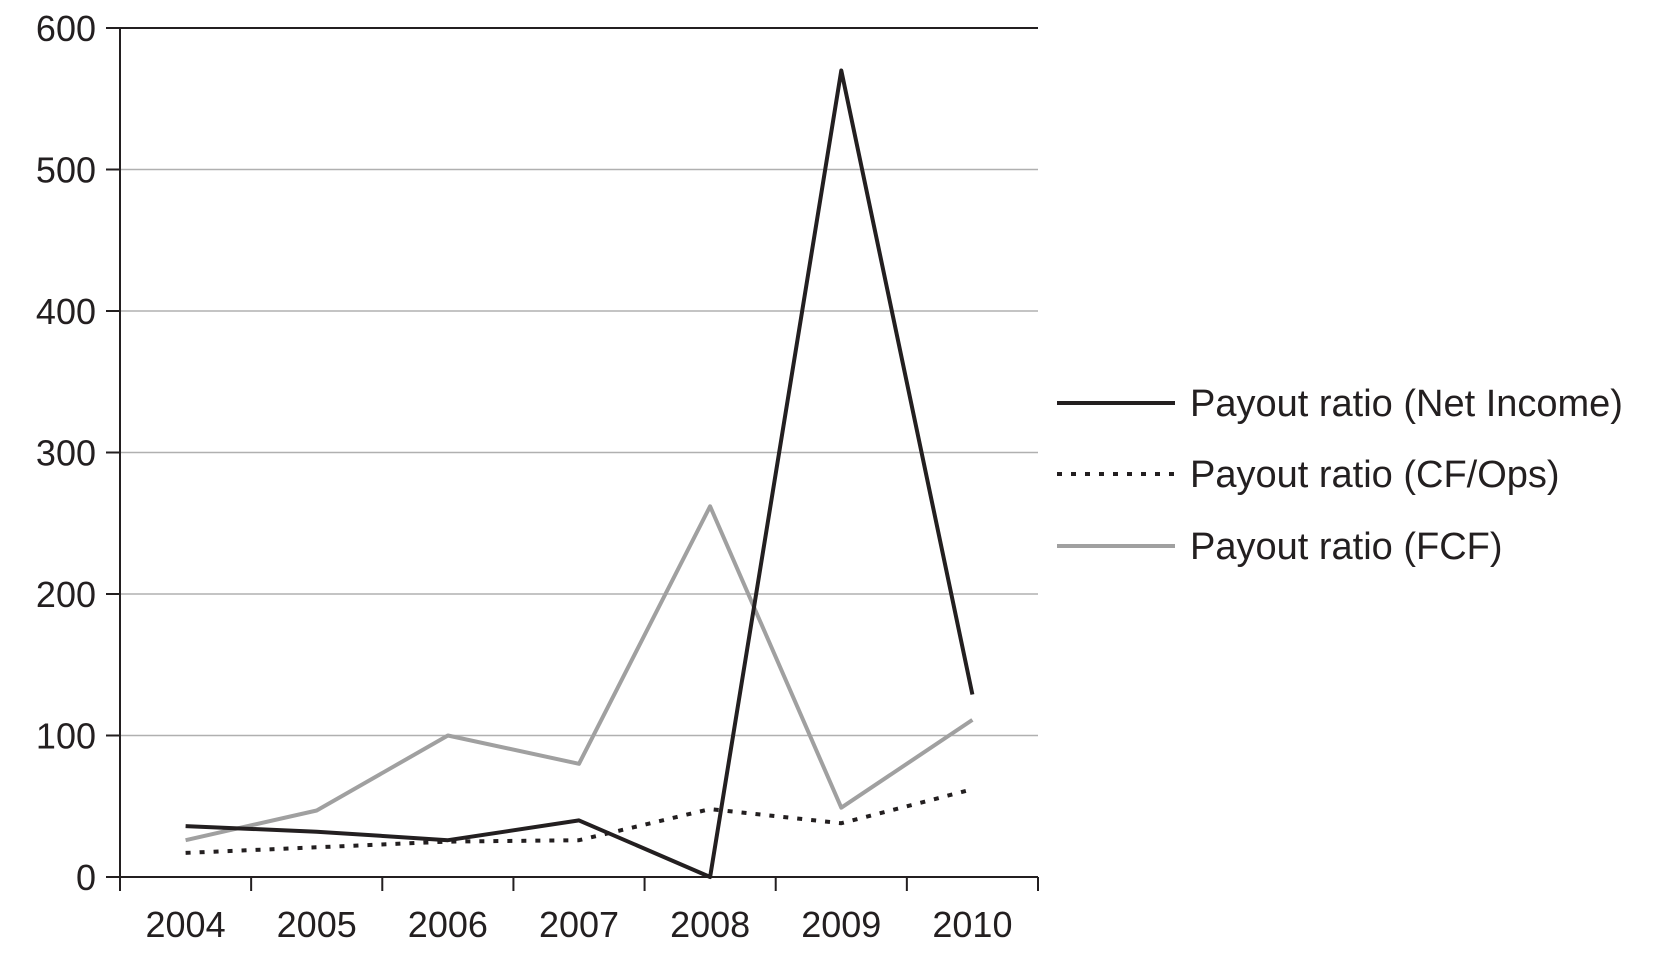  What do you see at coordinates (186, 924) in the screenshot?
I see `x-tick-label: 2004` at bounding box center [186, 924].